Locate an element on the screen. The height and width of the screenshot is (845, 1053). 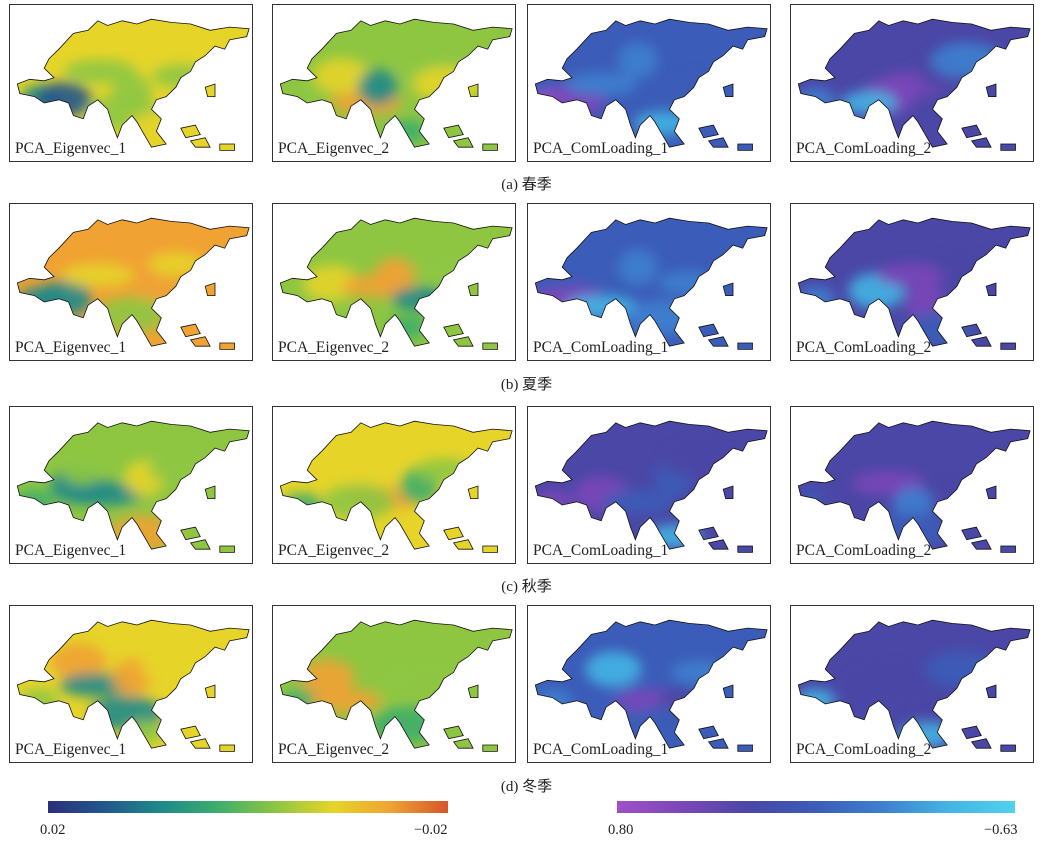
eigenvec-colorbar is located at coordinates (248, 807).